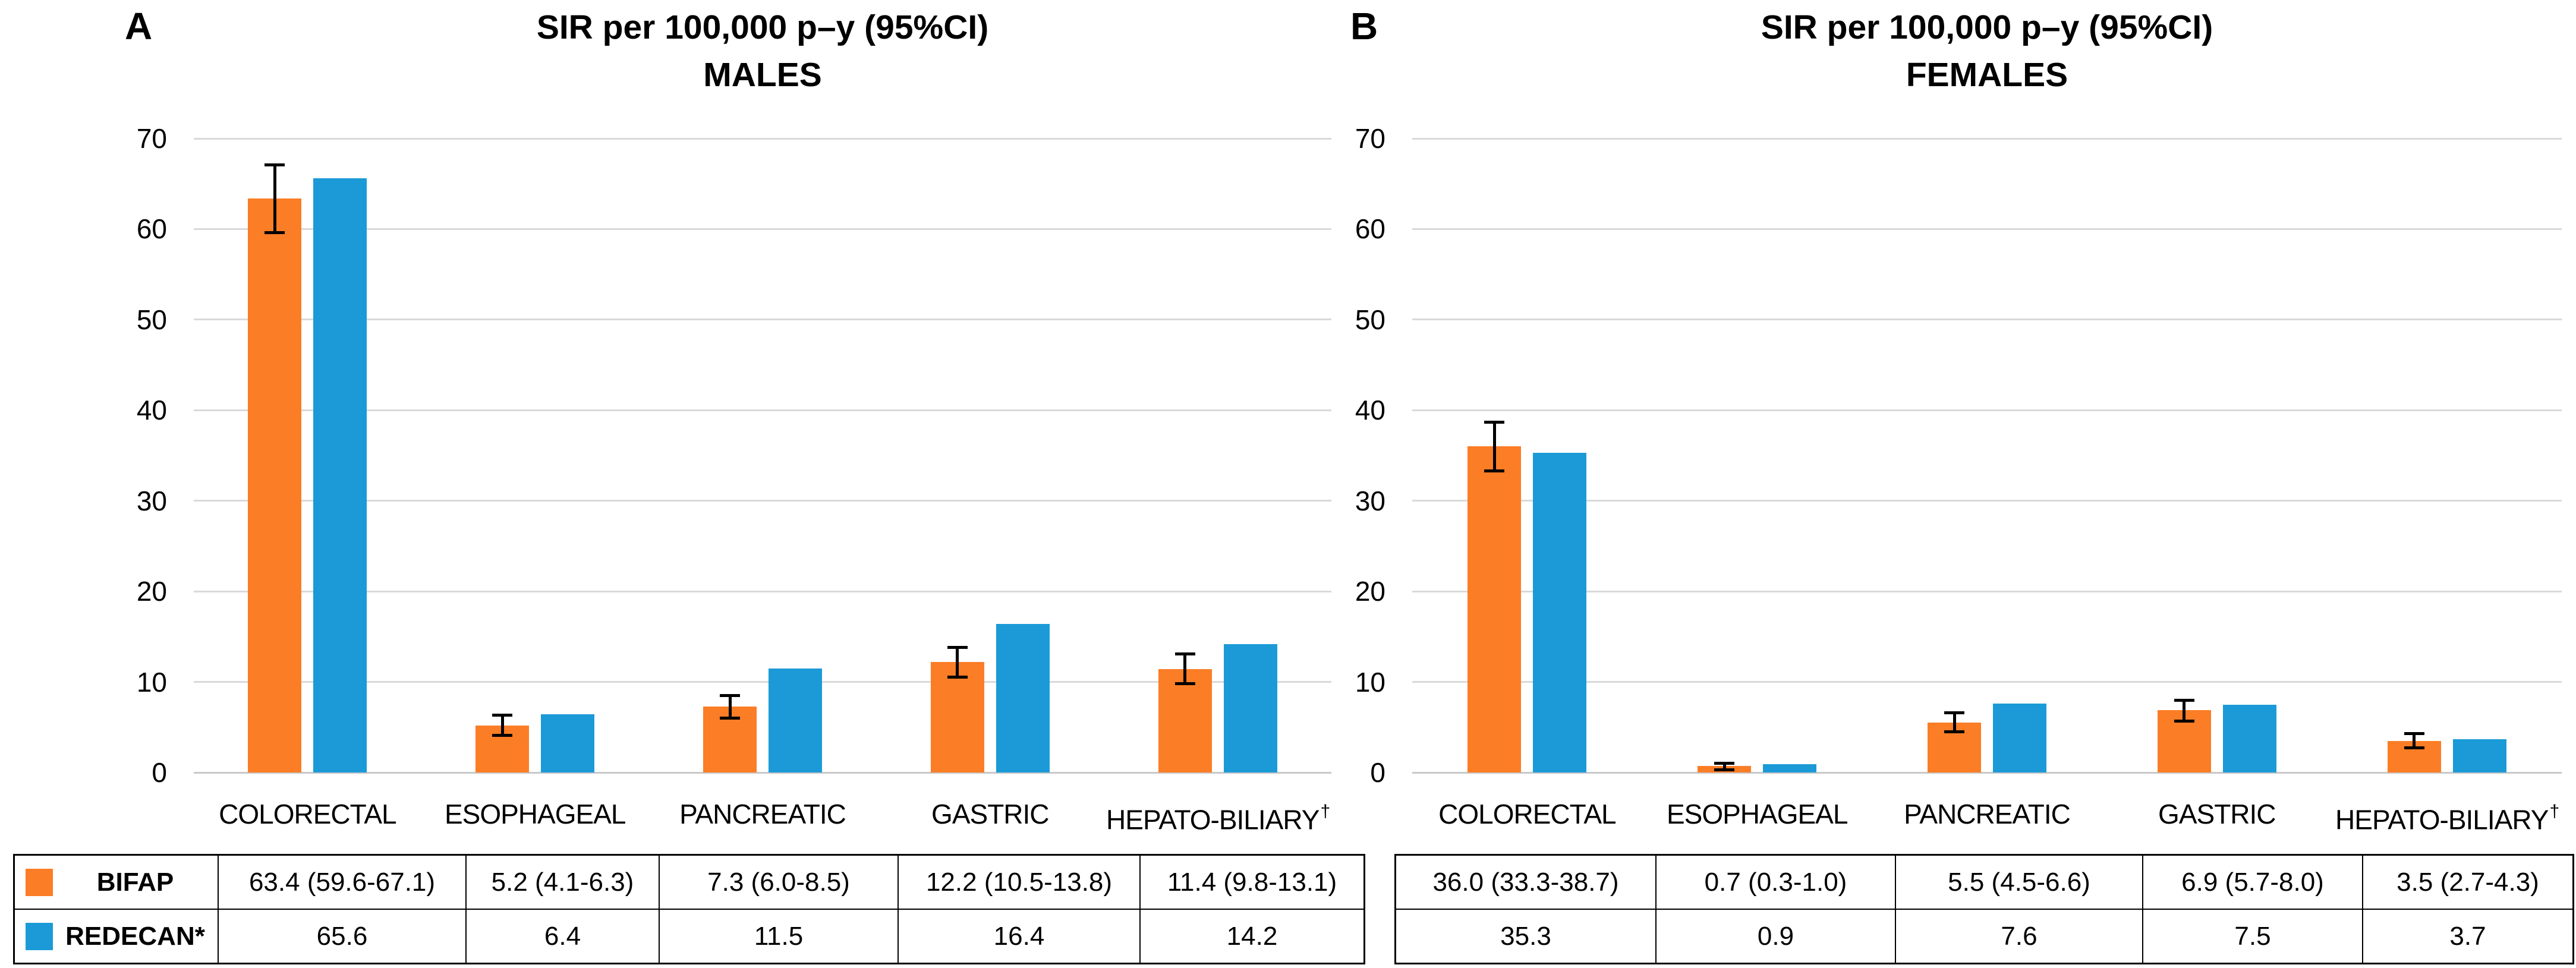 This screenshot has height=968, width=2576. I want to click on value-cell-males-redecan-pancreatic: 11.5, so click(778, 936).